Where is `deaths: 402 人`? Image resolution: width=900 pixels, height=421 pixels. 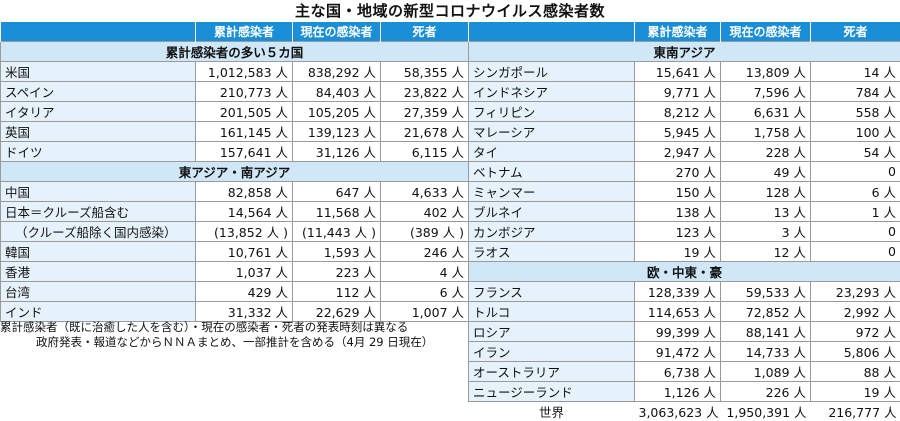 deaths: 402 人 is located at coordinates (425, 212).